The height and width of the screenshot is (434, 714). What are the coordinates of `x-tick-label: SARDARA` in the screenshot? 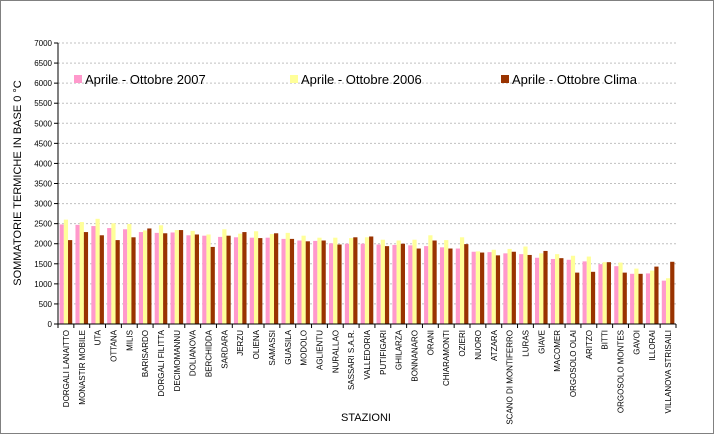 It's located at (224, 348).